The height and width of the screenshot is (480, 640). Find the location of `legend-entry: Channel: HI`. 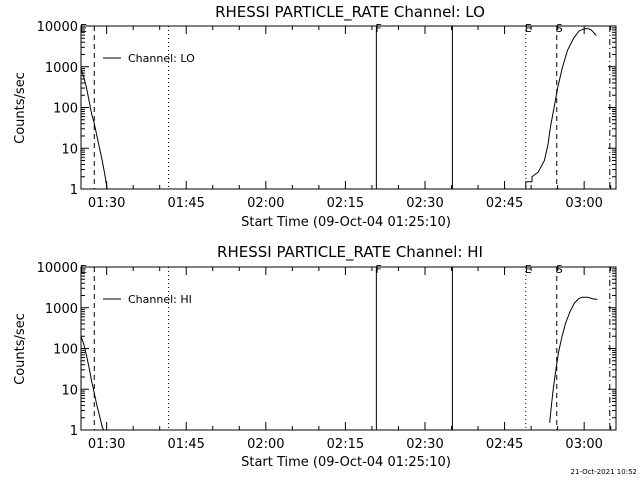

legend-entry: Channel: HI is located at coordinates (160, 299).